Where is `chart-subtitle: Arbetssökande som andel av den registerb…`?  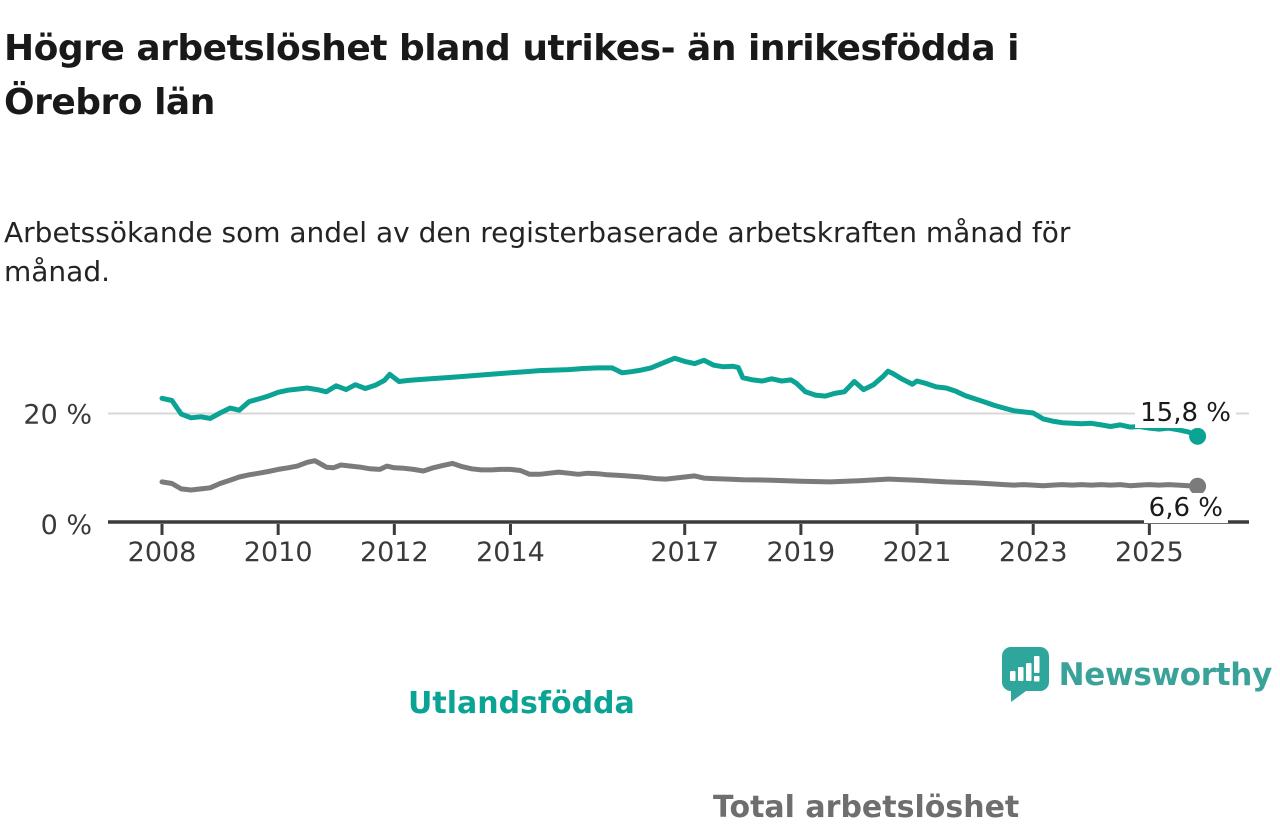
chart-subtitle: Arbetssökande som andel av den registerb… is located at coordinates (604, 252).